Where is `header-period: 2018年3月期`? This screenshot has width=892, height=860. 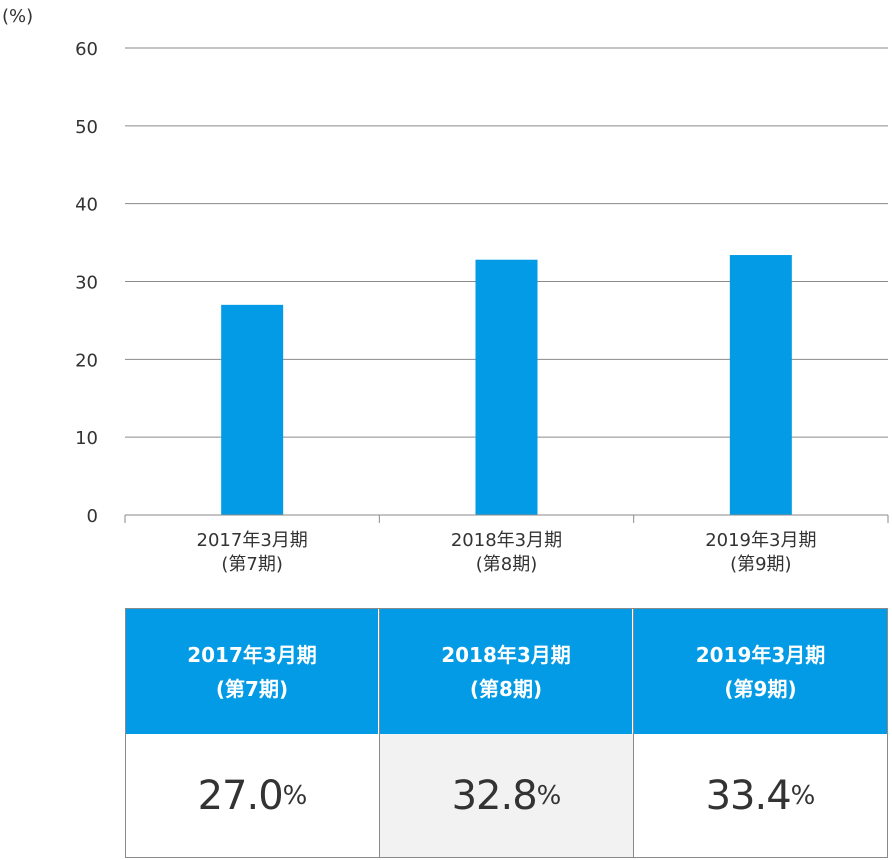 header-period: 2018年3月期 is located at coordinates (506, 654).